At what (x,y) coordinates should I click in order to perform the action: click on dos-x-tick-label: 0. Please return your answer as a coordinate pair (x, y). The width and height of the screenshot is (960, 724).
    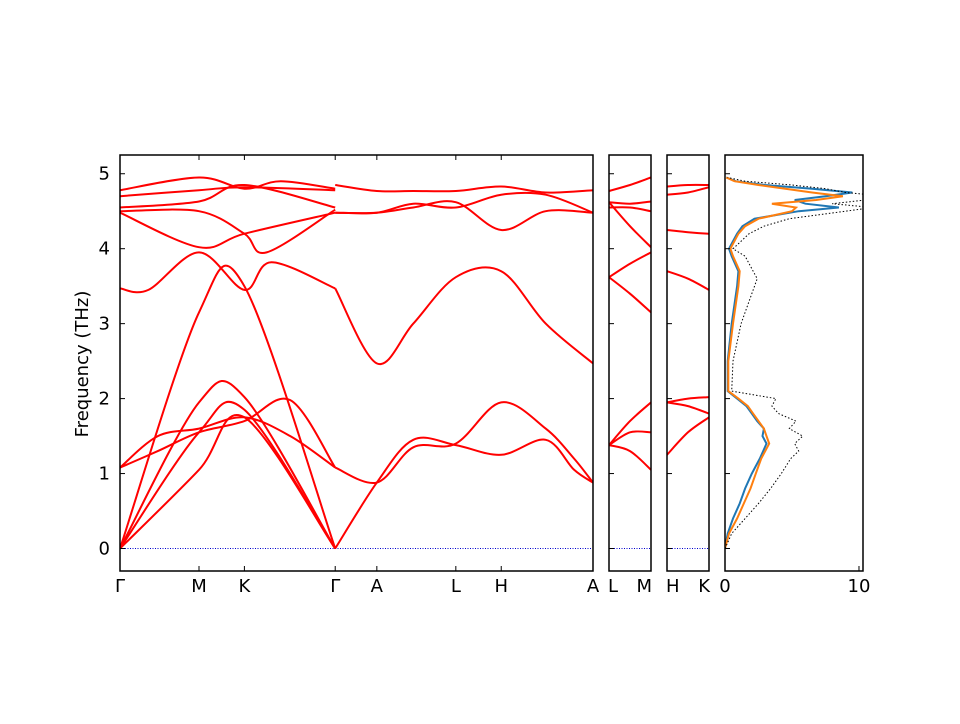
    Looking at the image, I should click on (724, 586).